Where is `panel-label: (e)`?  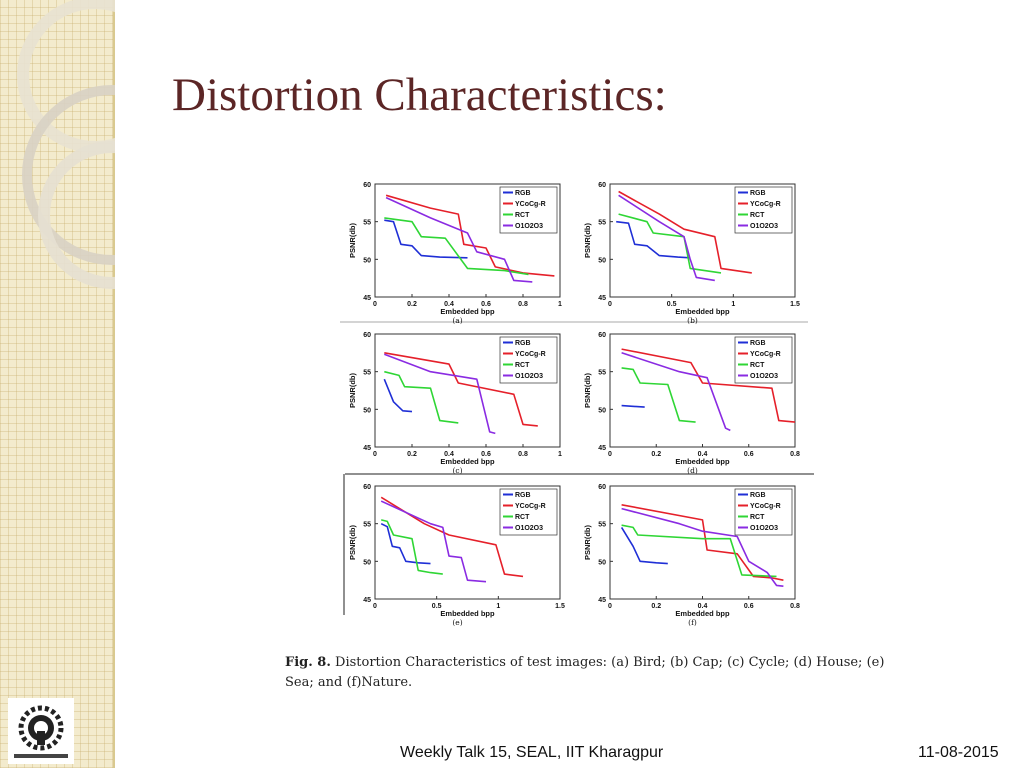 panel-label: (e) is located at coordinates (457, 622).